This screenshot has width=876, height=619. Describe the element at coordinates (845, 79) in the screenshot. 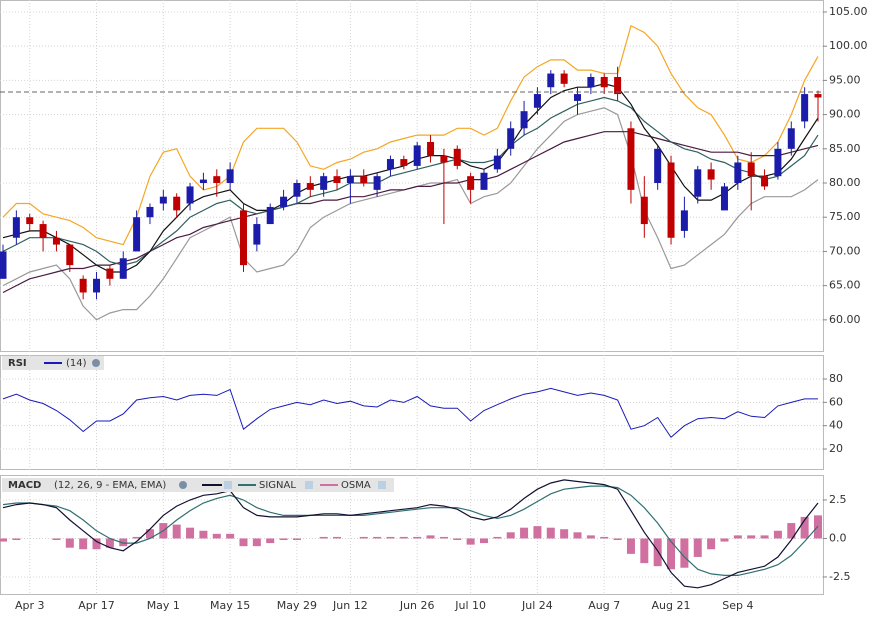

I see `y-tick-label: 95.00` at that location.